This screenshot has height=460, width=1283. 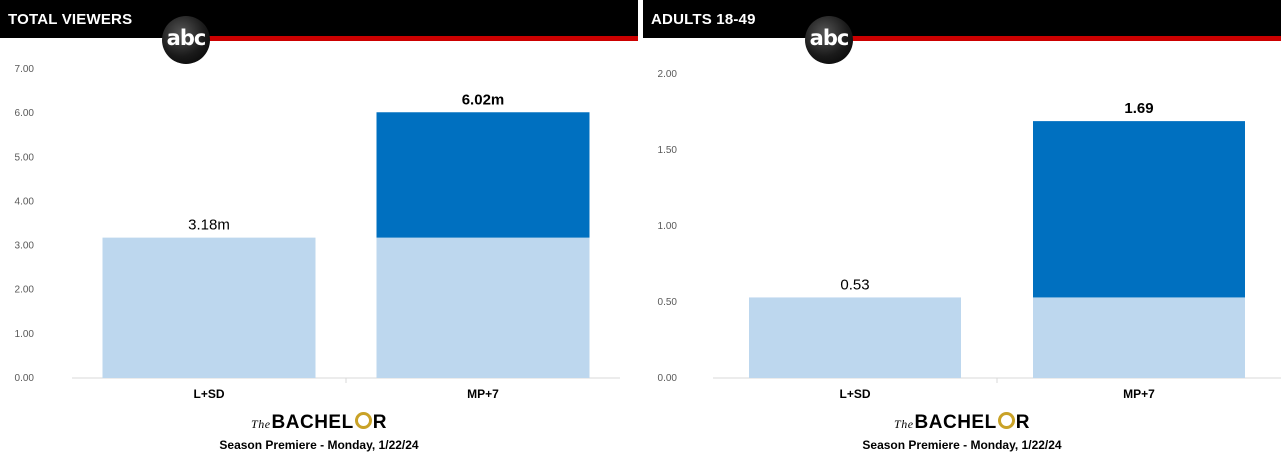 What do you see at coordinates (209, 225) in the screenshot?
I see `data-label: 3.18m` at bounding box center [209, 225].